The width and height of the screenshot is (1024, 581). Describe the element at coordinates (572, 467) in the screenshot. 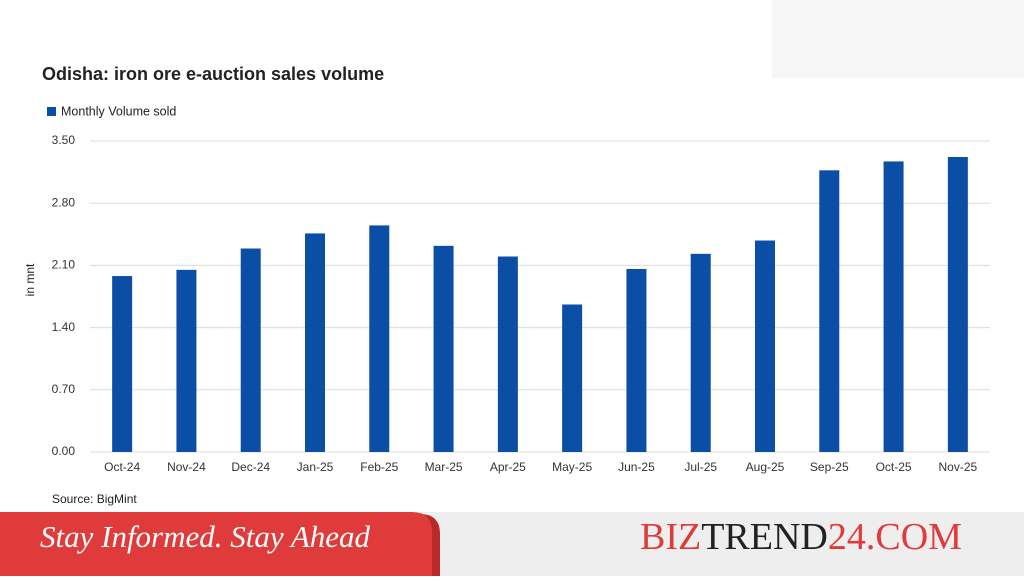

I see `x-tick-label: May-25` at that location.